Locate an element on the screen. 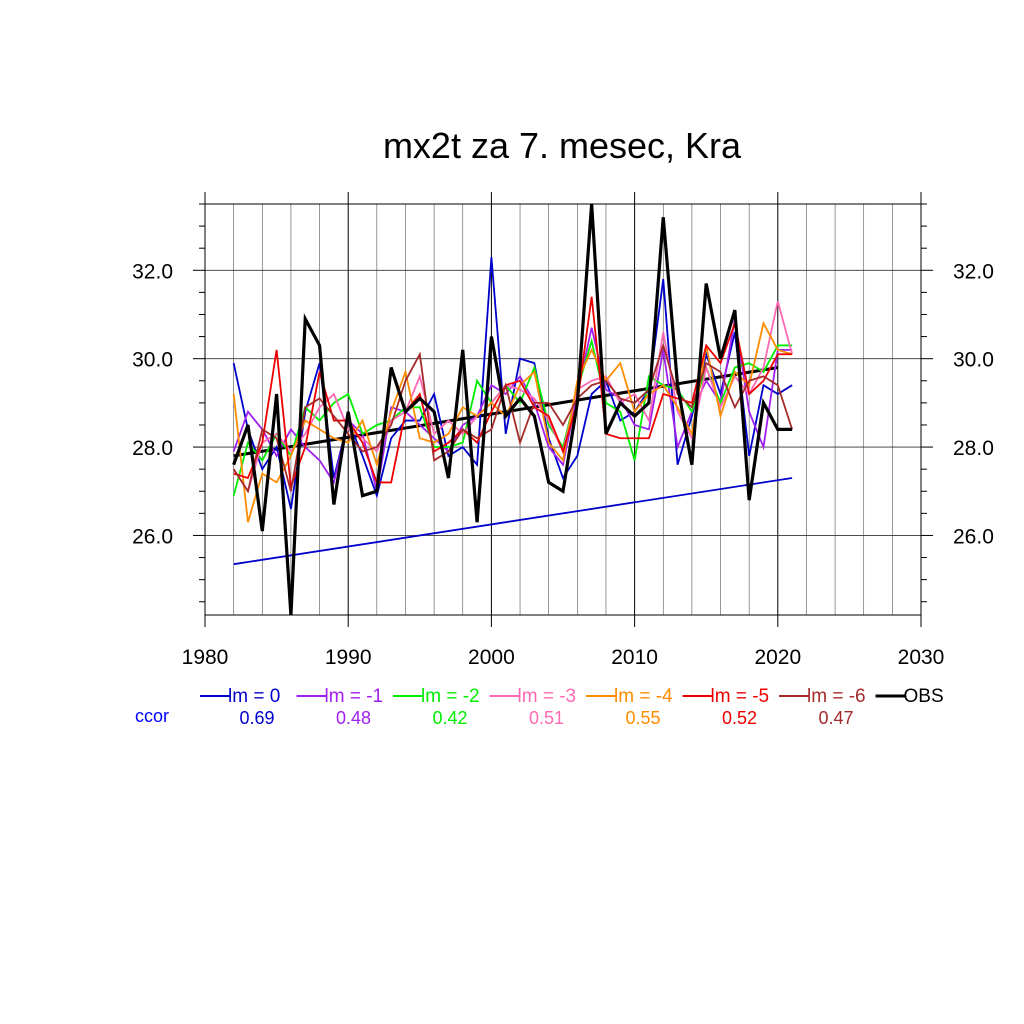 The width and height of the screenshot is (1024, 1024). legend-label: lm = -4 is located at coordinates (643, 696).